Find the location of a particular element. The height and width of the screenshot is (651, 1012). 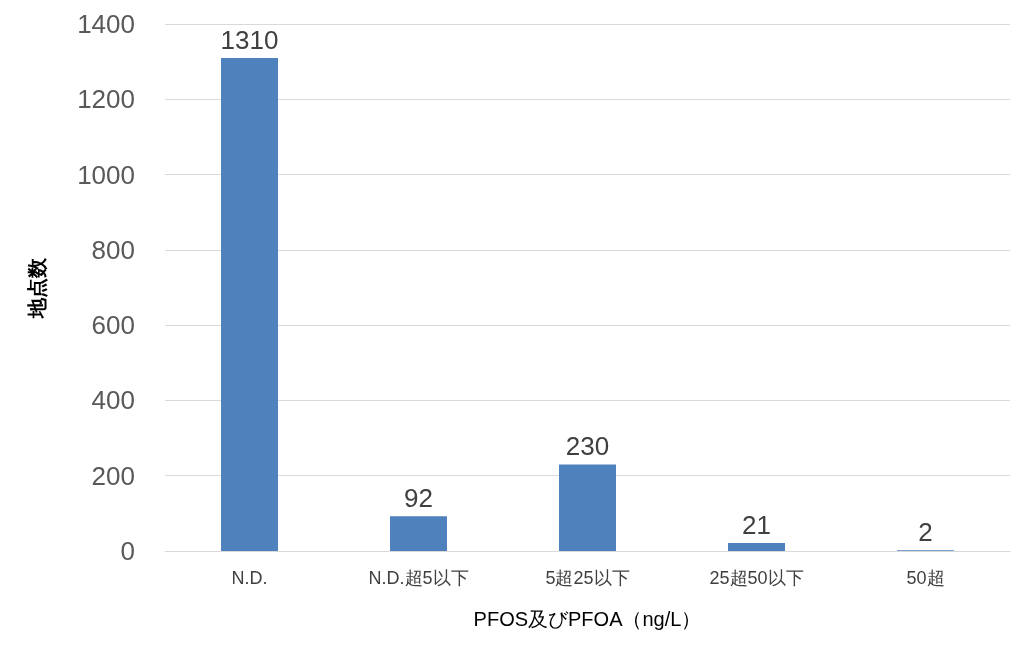

y-tick-label: 200 is located at coordinates (113, 475).